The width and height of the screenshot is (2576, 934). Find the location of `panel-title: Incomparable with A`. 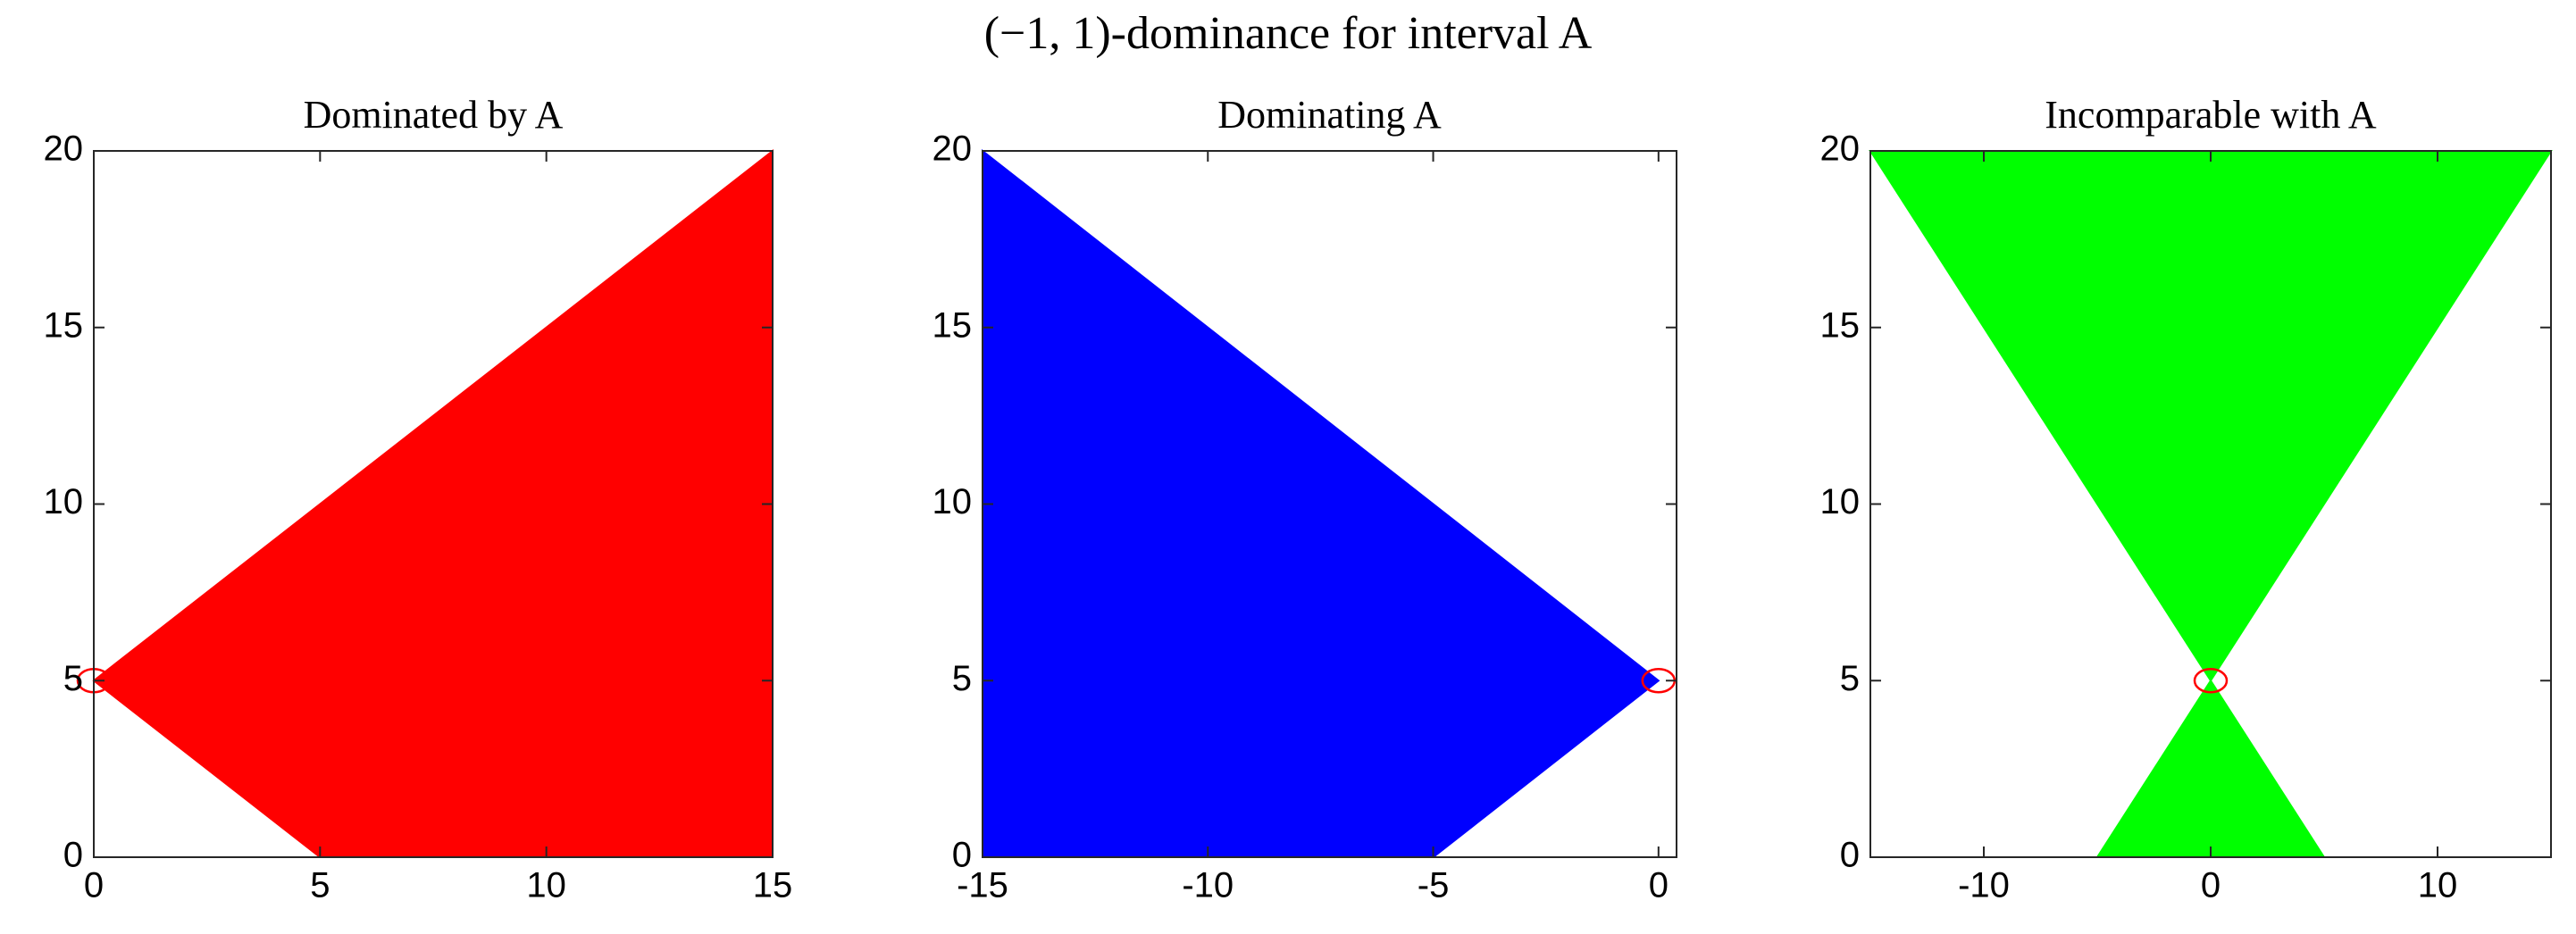

panel-title: Incomparable with A is located at coordinates (2211, 115).